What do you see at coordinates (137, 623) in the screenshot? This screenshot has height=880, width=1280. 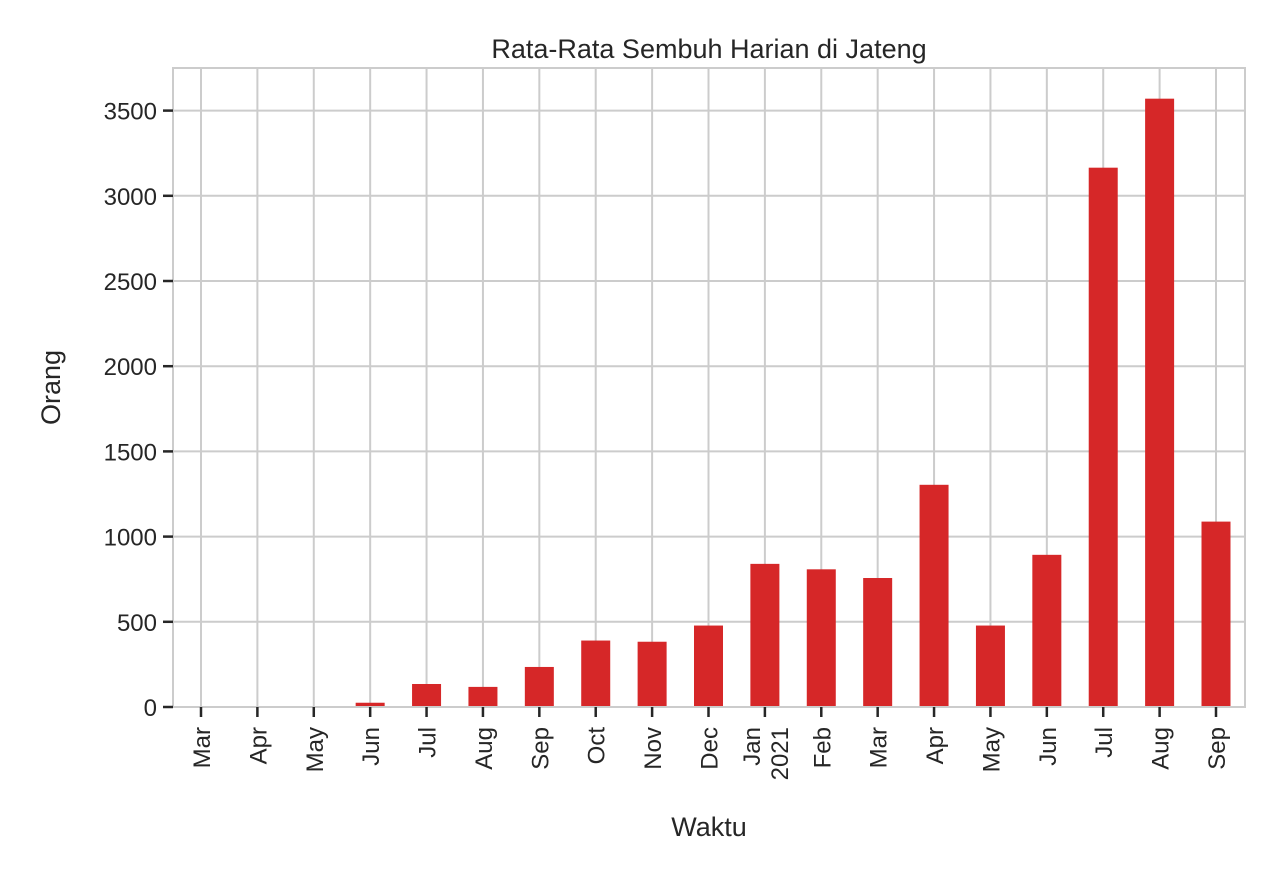 I see `y-tick-label: 500` at bounding box center [137, 623].